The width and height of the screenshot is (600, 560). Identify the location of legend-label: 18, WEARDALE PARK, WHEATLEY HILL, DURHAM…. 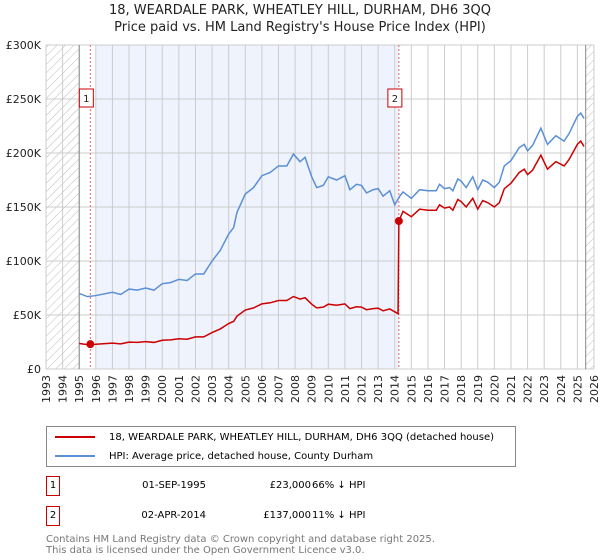
(302, 437).